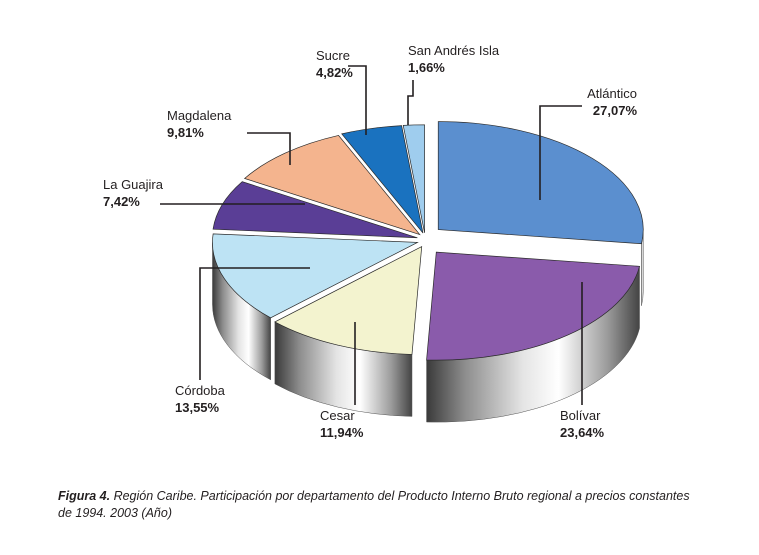 This screenshot has height=555, width=759. What do you see at coordinates (200, 390) in the screenshot?
I see `slice-label-cordoba: Córdoba` at bounding box center [200, 390].